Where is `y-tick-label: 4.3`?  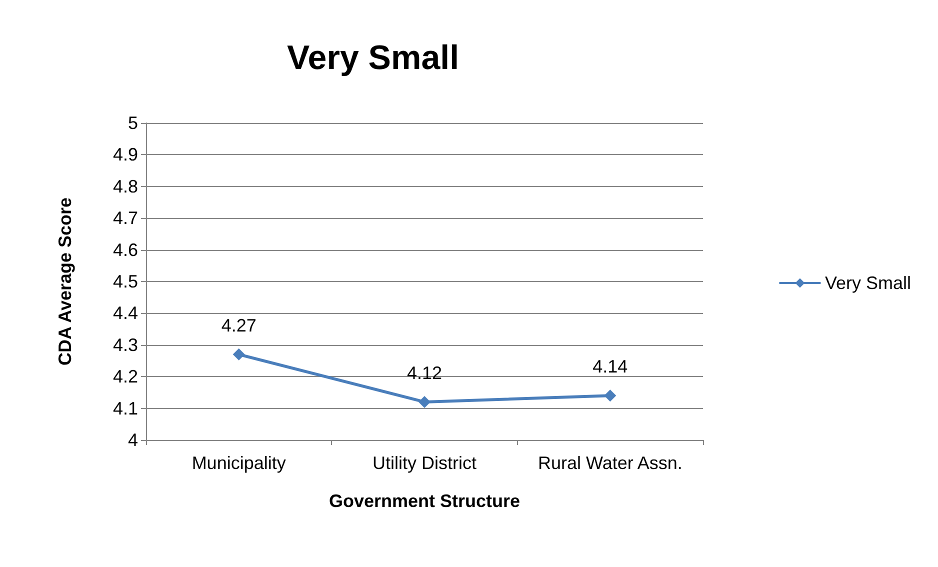 y-tick-label: 4.3 is located at coordinates (125, 344).